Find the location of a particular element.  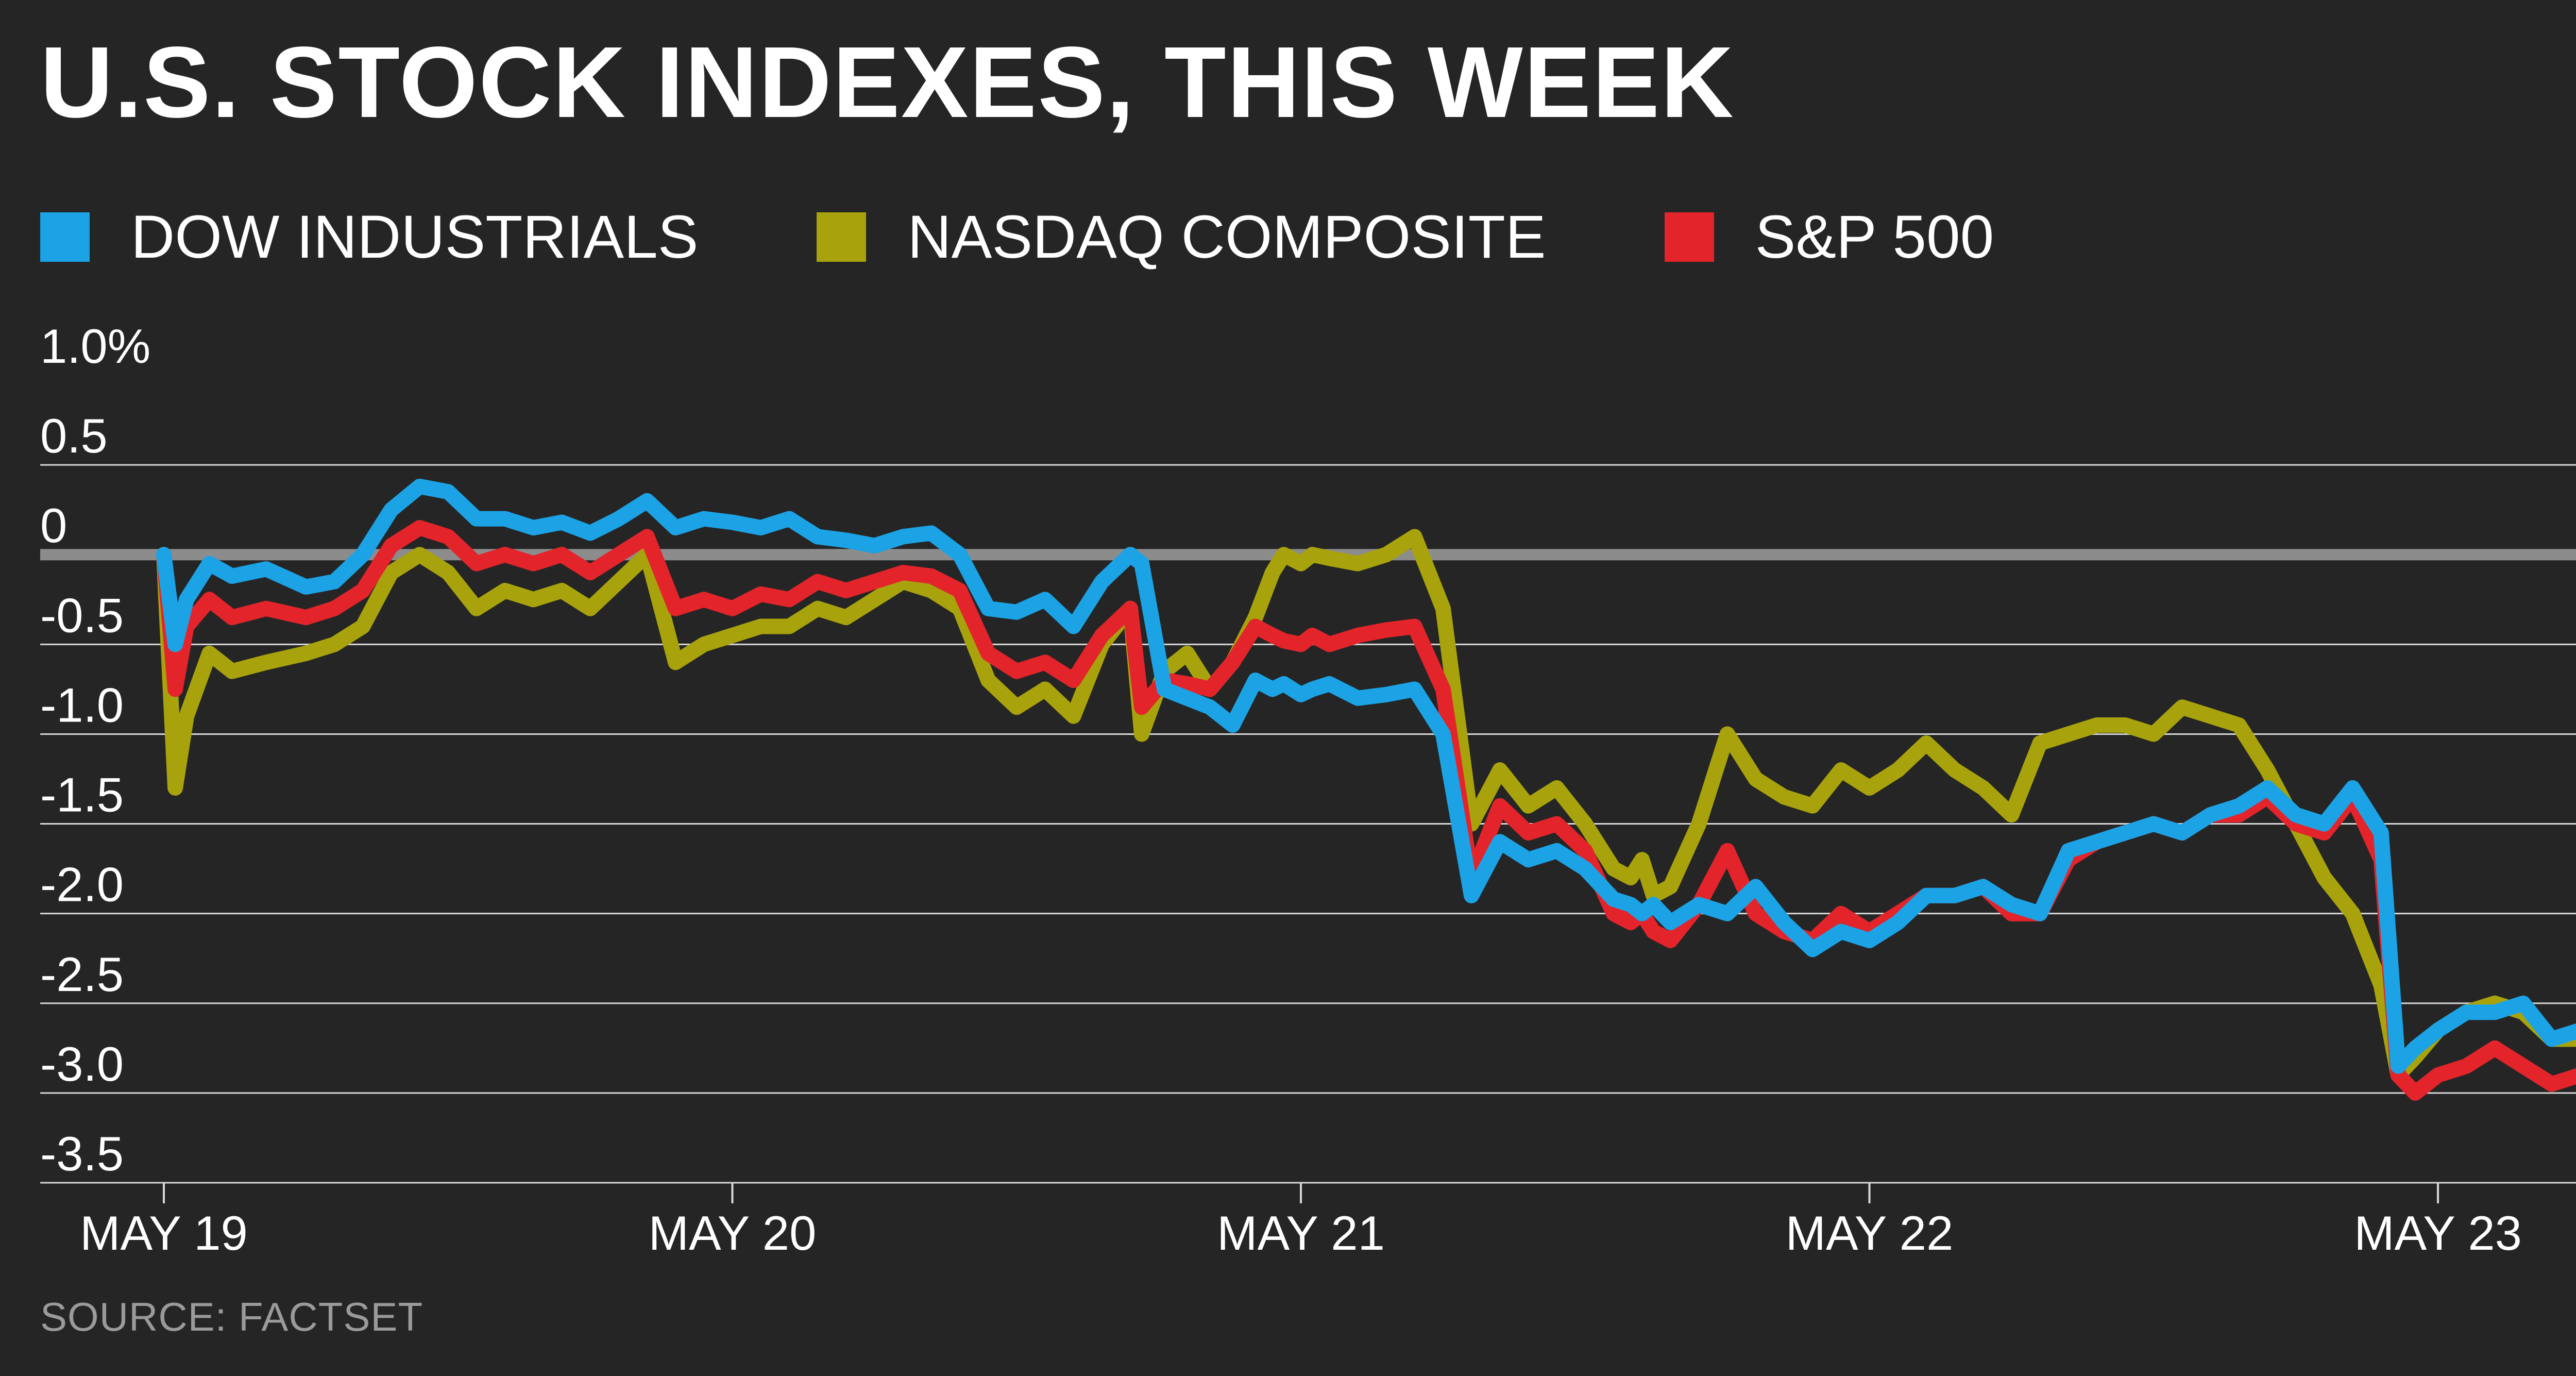

x-tick-label: MAY 21 is located at coordinates (1301, 1233).